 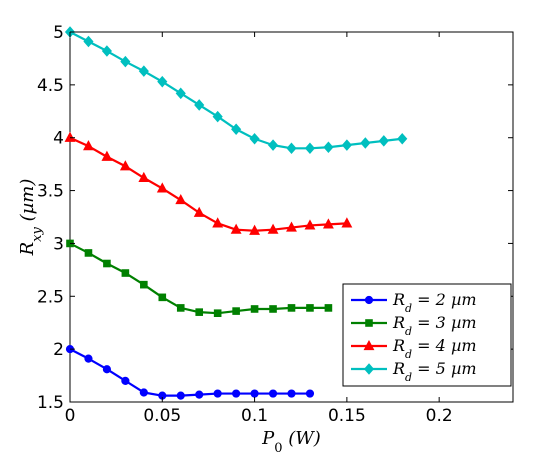 What do you see at coordinates (434, 325) in the screenshot?
I see `legend-label: Rd = 3 µm` at bounding box center [434, 325].